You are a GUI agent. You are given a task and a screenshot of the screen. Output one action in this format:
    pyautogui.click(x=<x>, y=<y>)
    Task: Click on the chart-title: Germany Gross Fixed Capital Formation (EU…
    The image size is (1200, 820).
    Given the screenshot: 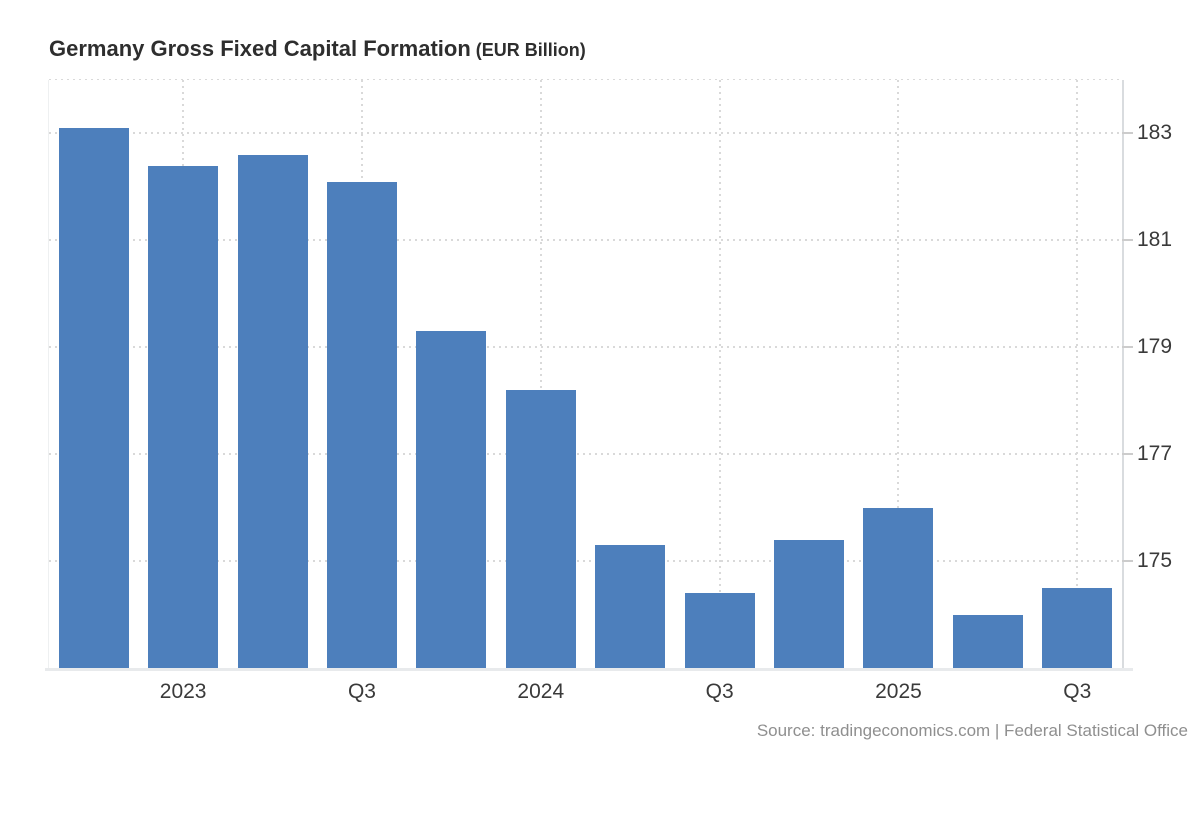 What is the action you would take?
    pyautogui.click(x=317, y=49)
    